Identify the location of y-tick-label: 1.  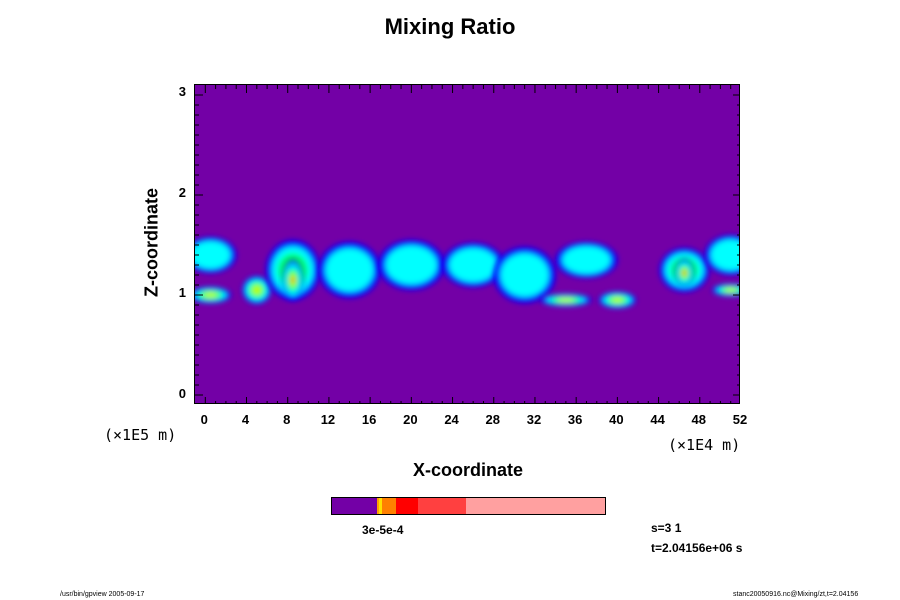
(182, 292).